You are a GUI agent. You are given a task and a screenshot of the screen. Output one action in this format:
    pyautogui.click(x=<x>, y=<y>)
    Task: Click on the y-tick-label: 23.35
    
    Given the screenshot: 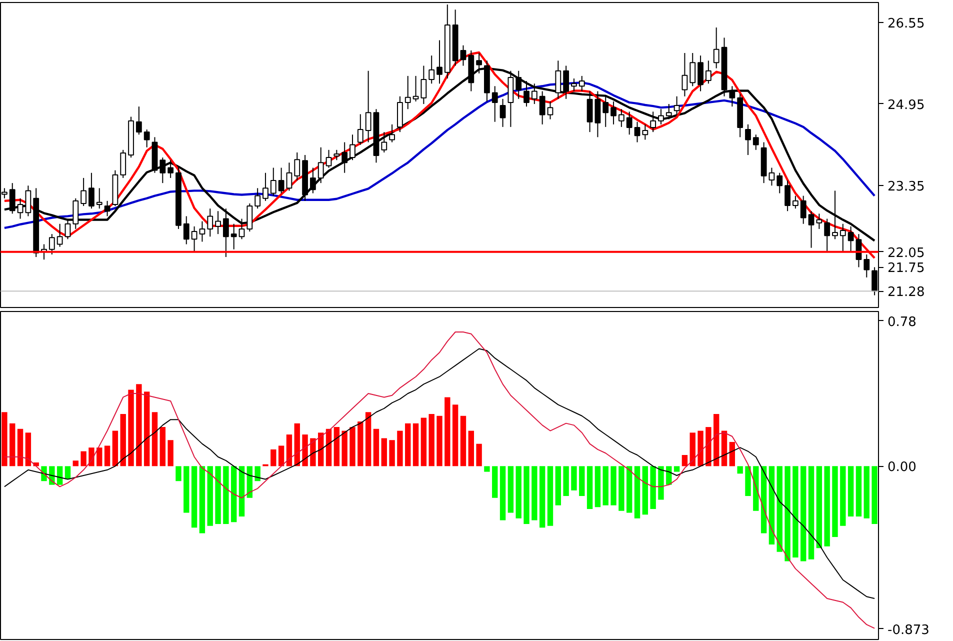 What is the action you would take?
    pyautogui.click(x=906, y=187)
    